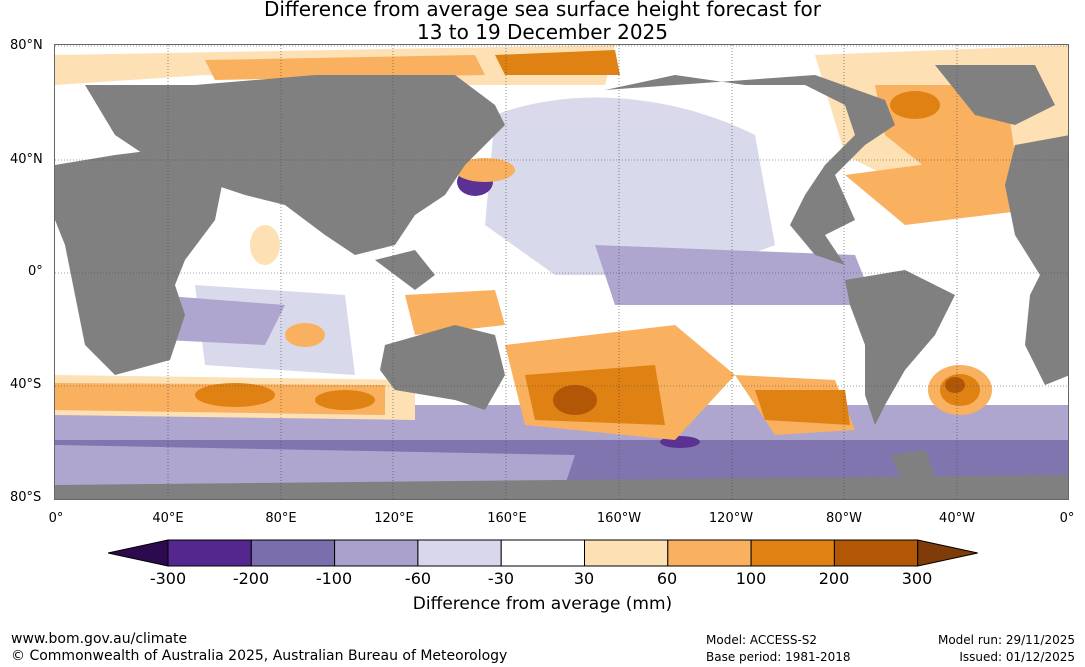 Image resolution: width=1085 pixels, height=667 pixels. What do you see at coordinates (99, 639) in the screenshot?
I see `footer-url: www.bom.gov.au/climate` at bounding box center [99, 639].